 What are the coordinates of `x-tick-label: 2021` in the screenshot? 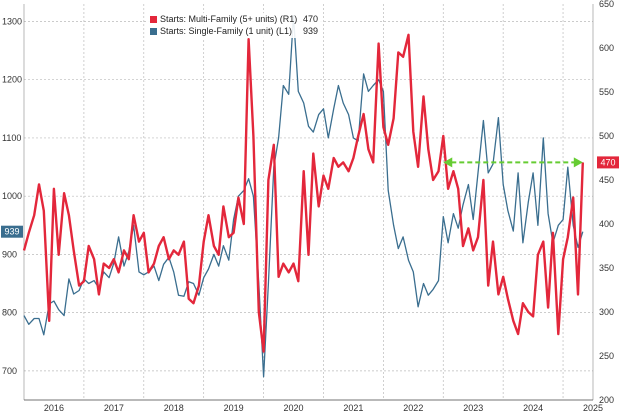 It's located at (353, 408).